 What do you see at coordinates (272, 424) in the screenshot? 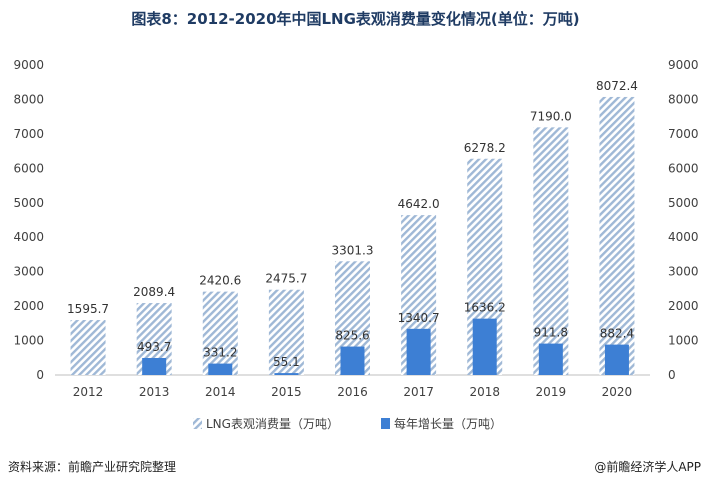
I see `legend-label-consumption: LNG表观消费量（万吨）` at bounding box center [272, 424].